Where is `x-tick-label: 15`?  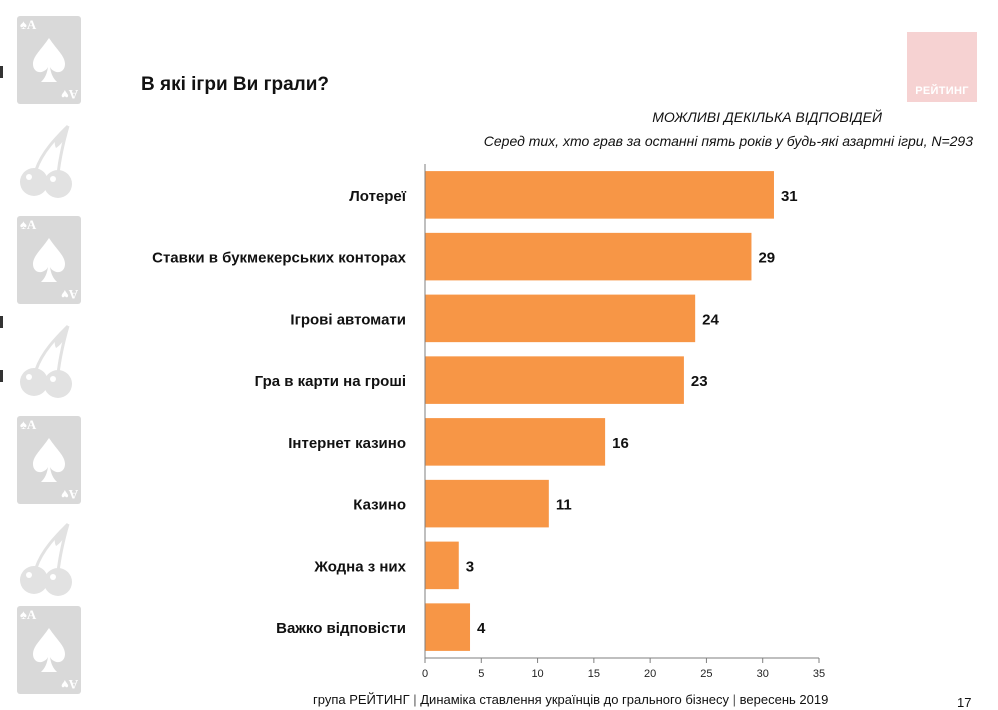
x-tick-label: 15 is located at coordinates (594, 674).